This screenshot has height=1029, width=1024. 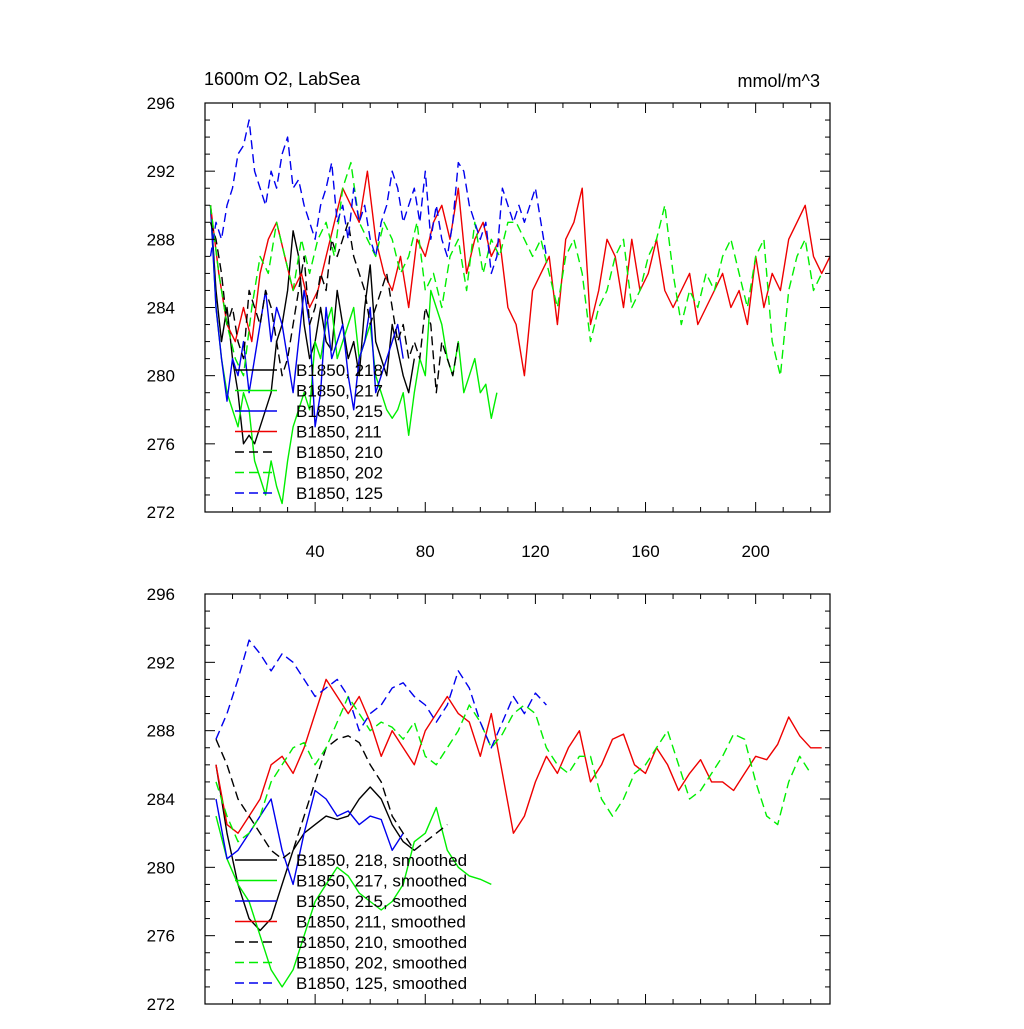 I want to click on legend-label: B1850, 210, smoothed, so click(x=381, y=942).